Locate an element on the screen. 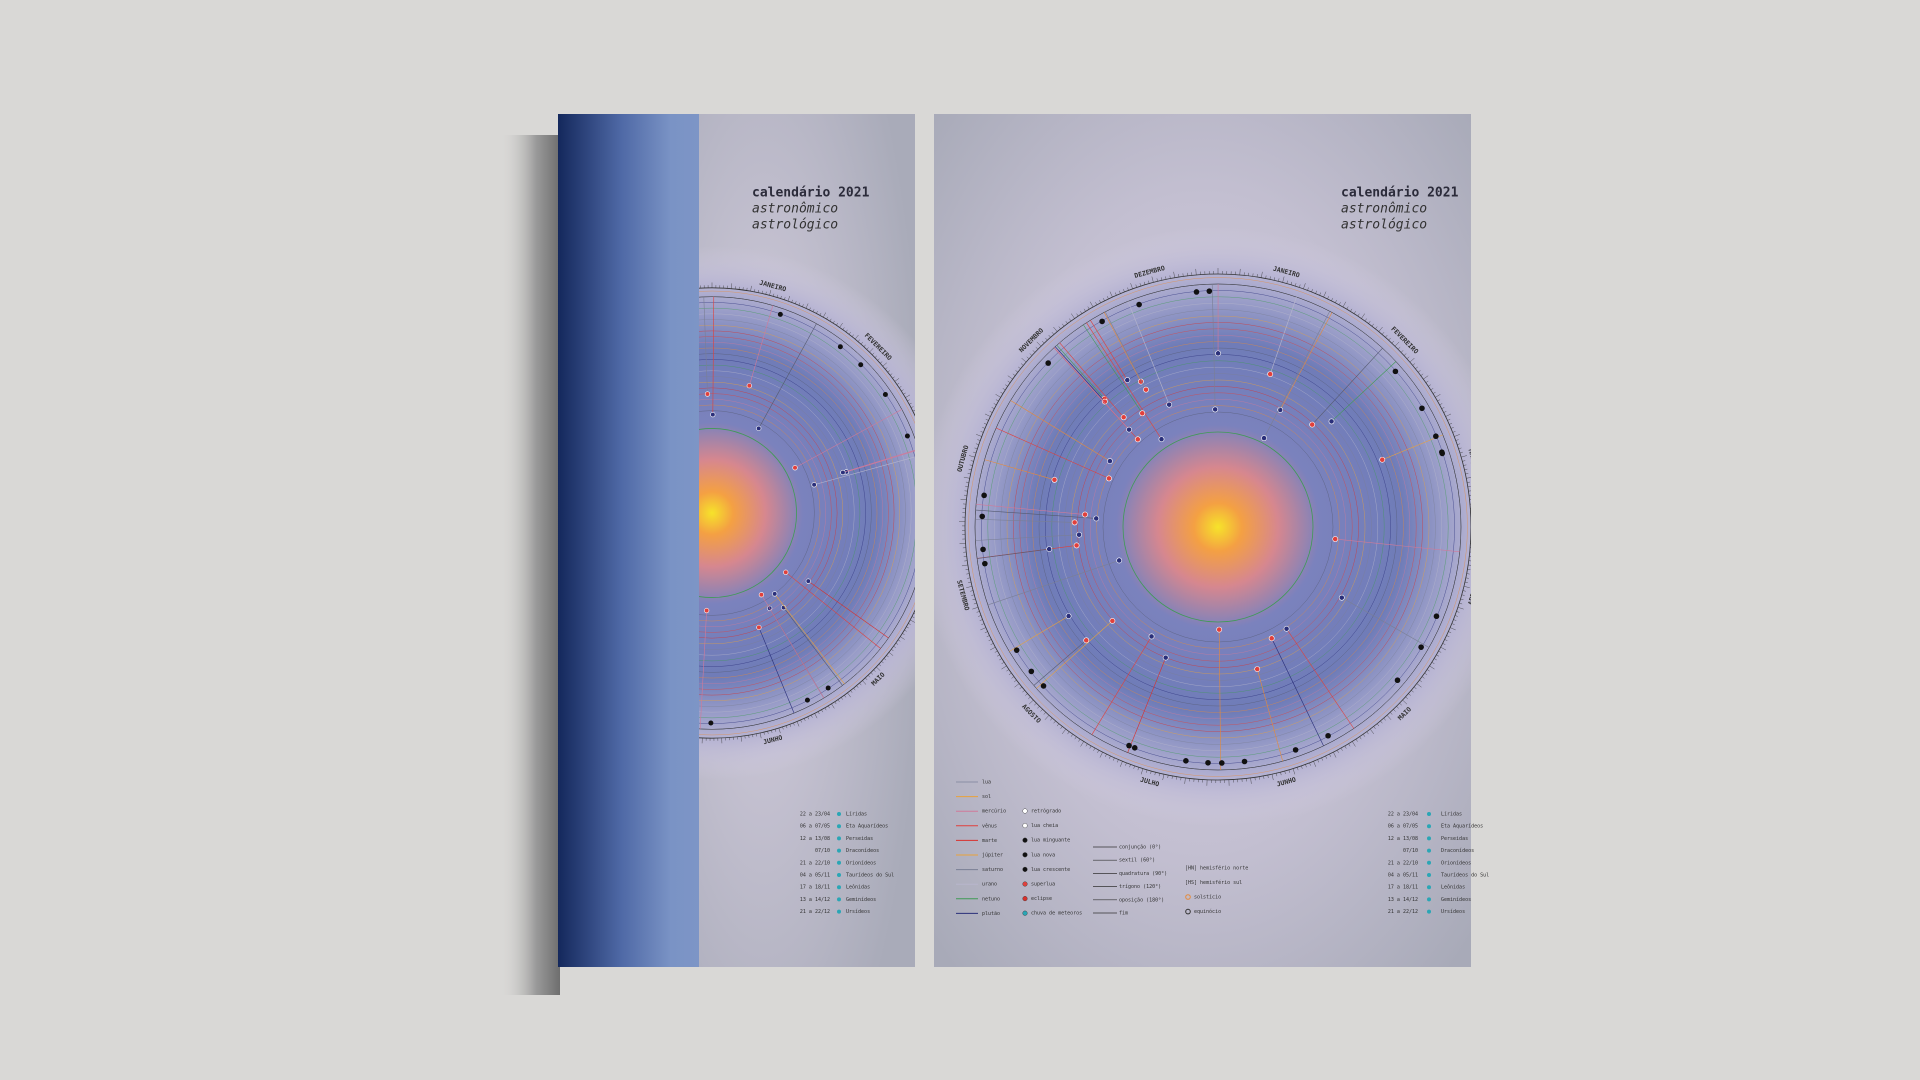 The height and width of the screenshot is (1080, 1920). legend-label: eclipse is located at coordinates (1041, 899).